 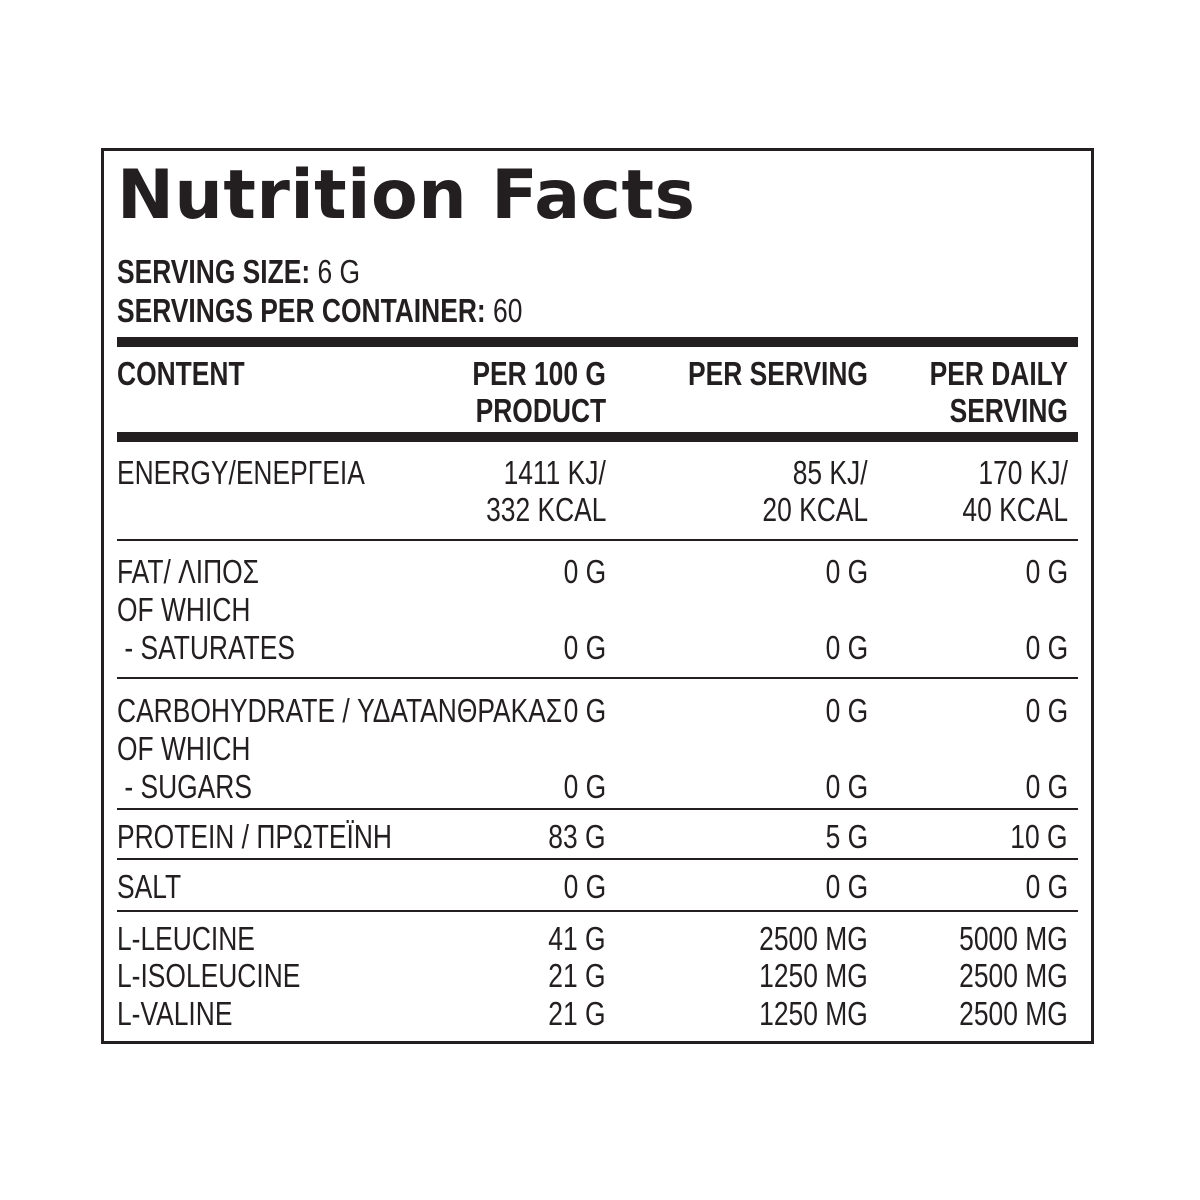 I want to click on header-content: CONTENT, so click(x=181, y=373).